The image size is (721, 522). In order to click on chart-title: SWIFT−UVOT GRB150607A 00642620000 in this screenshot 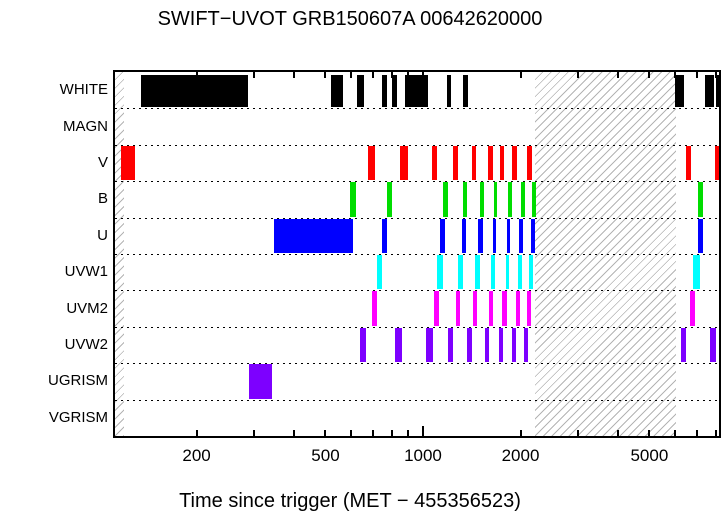, I will do `click(350, 19)`.